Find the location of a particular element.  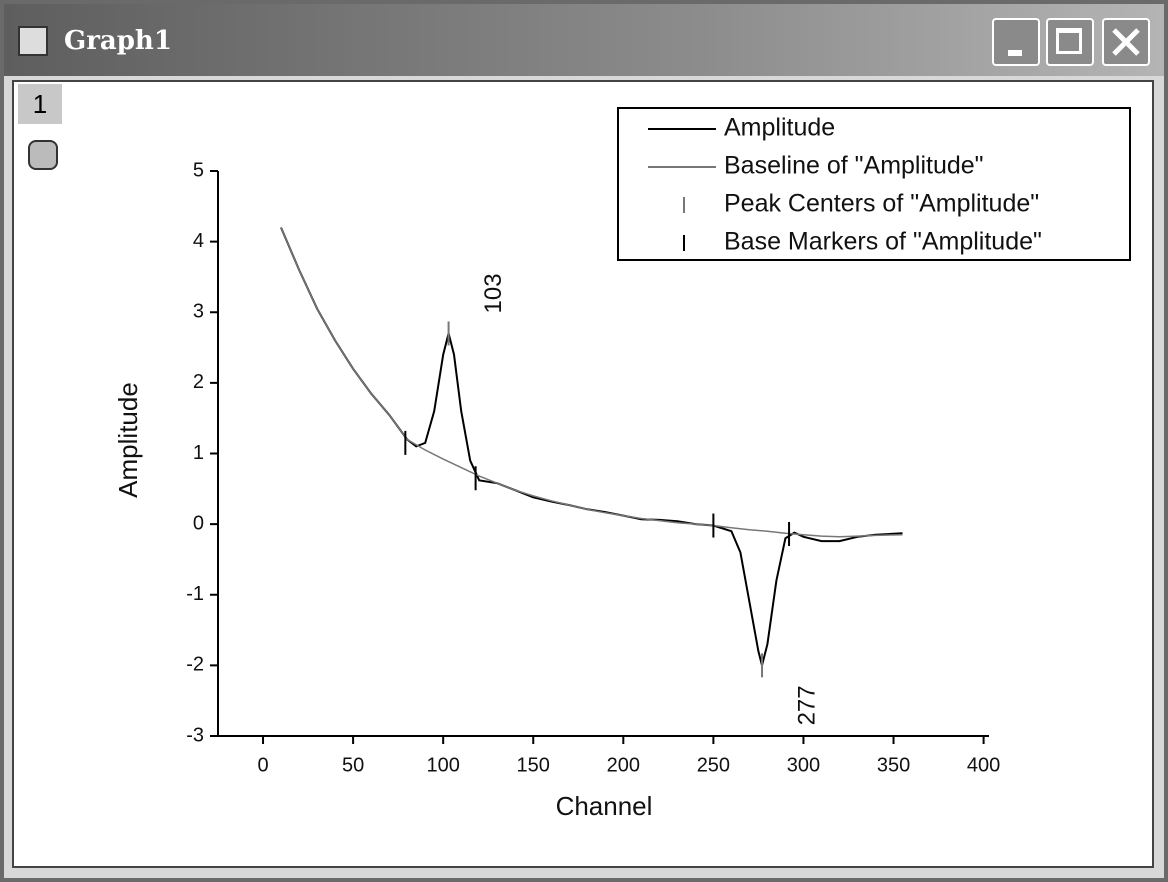

lock-icon is located at coordinates (43, 155).